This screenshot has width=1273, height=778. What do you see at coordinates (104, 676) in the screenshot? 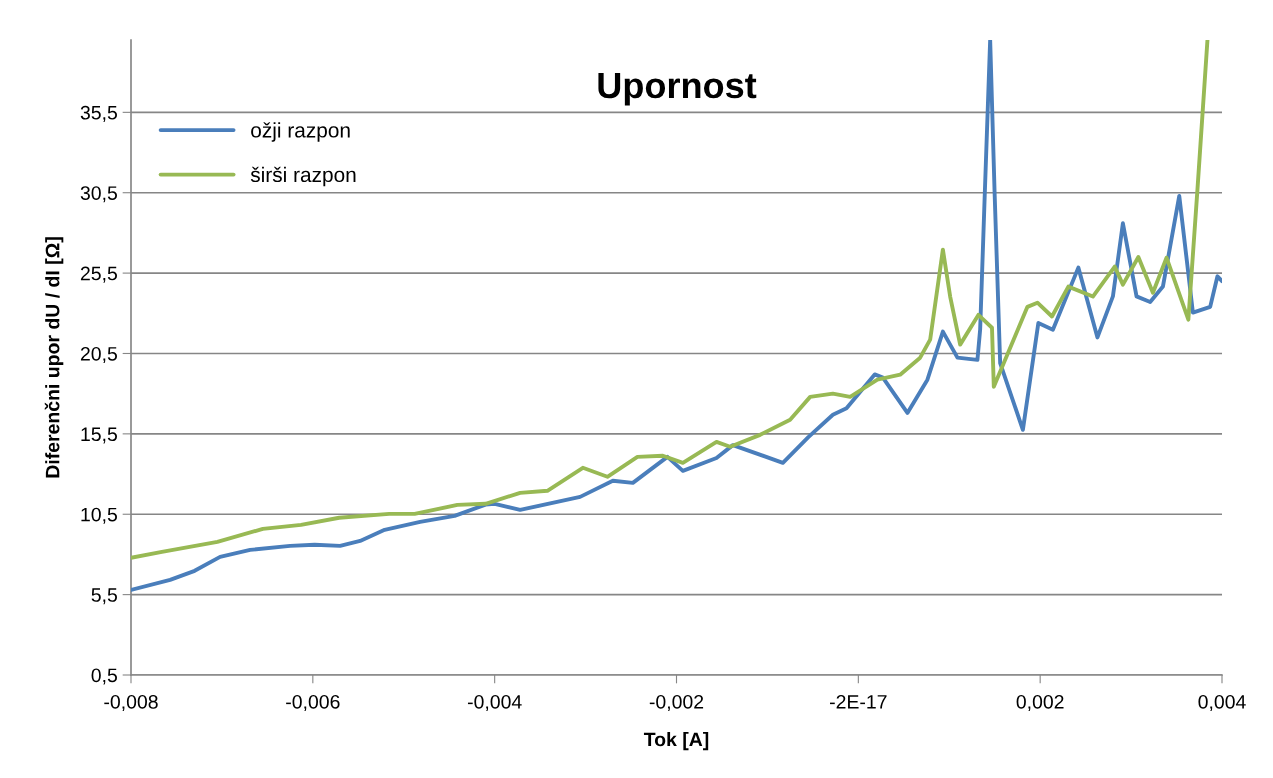
I see `y-tick-label: 0,5` at bounding box center [104, 676].